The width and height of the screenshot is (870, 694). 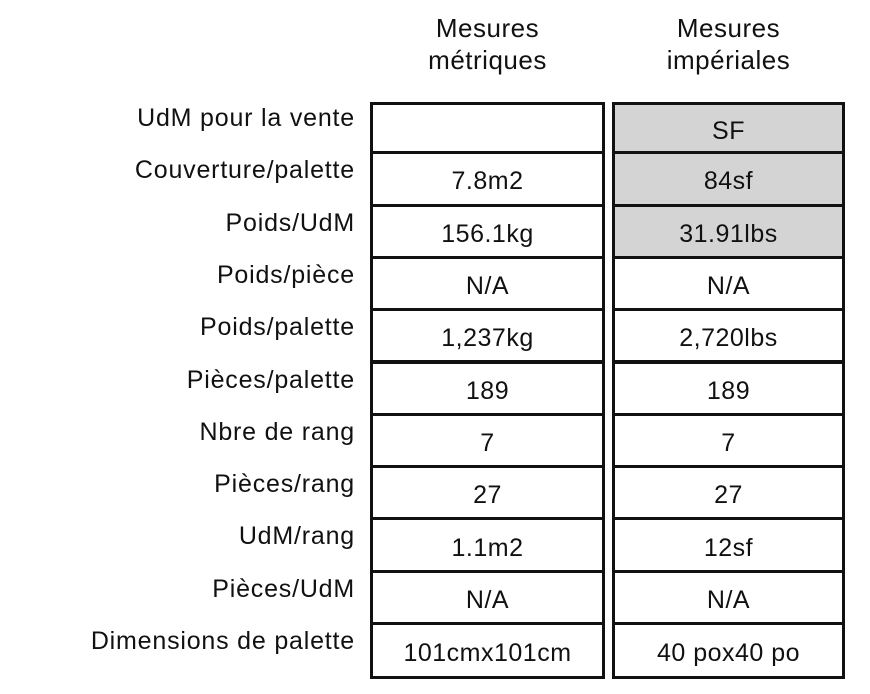 I want to click on cell: 1,237kg, so click(x=487, y=336).